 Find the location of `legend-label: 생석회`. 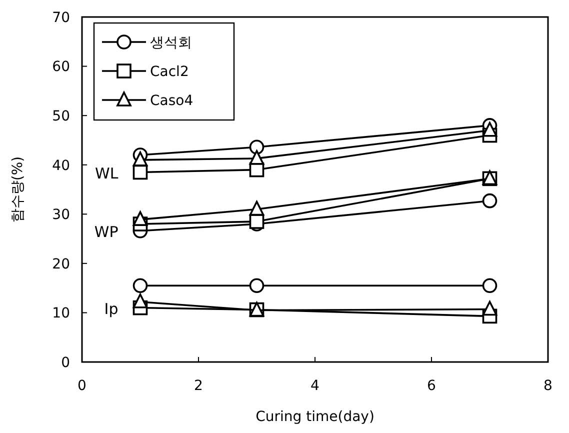

legend-label: 생석회 is located at coordinates (171, 42).